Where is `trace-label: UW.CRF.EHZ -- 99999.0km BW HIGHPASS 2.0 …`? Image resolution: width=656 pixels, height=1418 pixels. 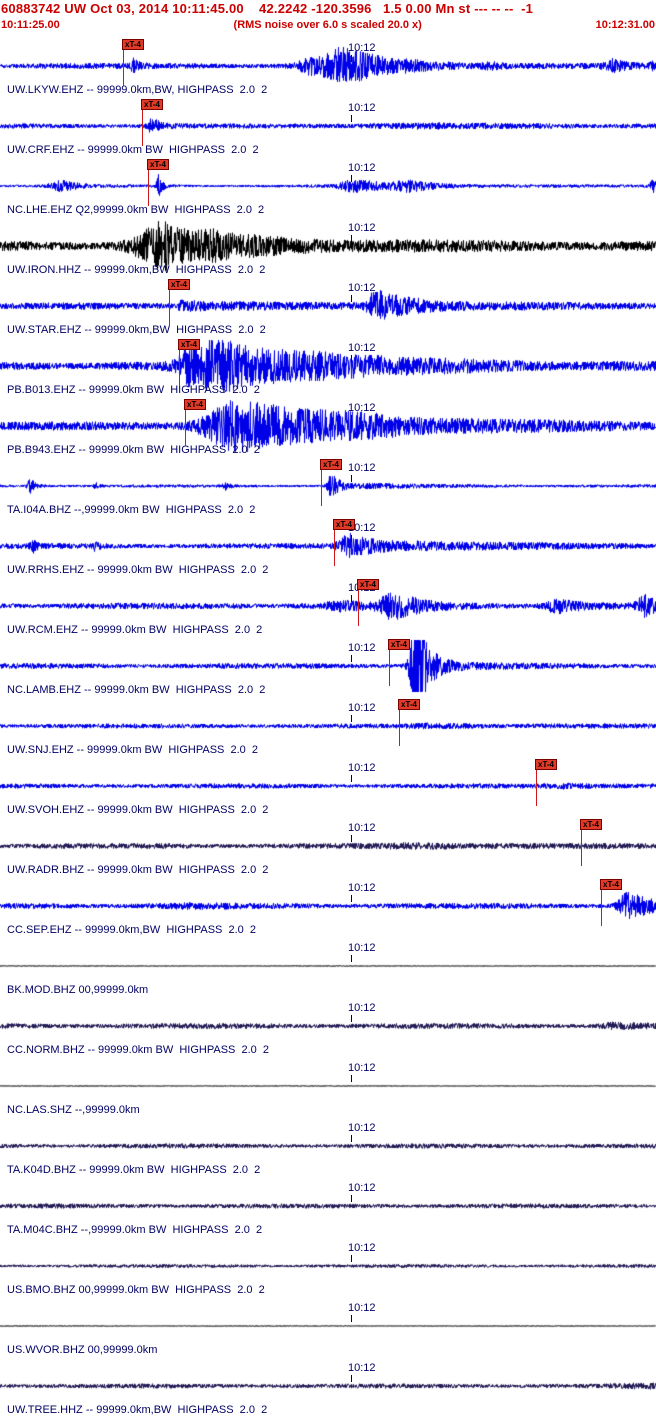
trace-label: UW.CRF.EHZ -- 99999.0km BW HIGHPASS 2.0 … is located at coordinates (133, 150).